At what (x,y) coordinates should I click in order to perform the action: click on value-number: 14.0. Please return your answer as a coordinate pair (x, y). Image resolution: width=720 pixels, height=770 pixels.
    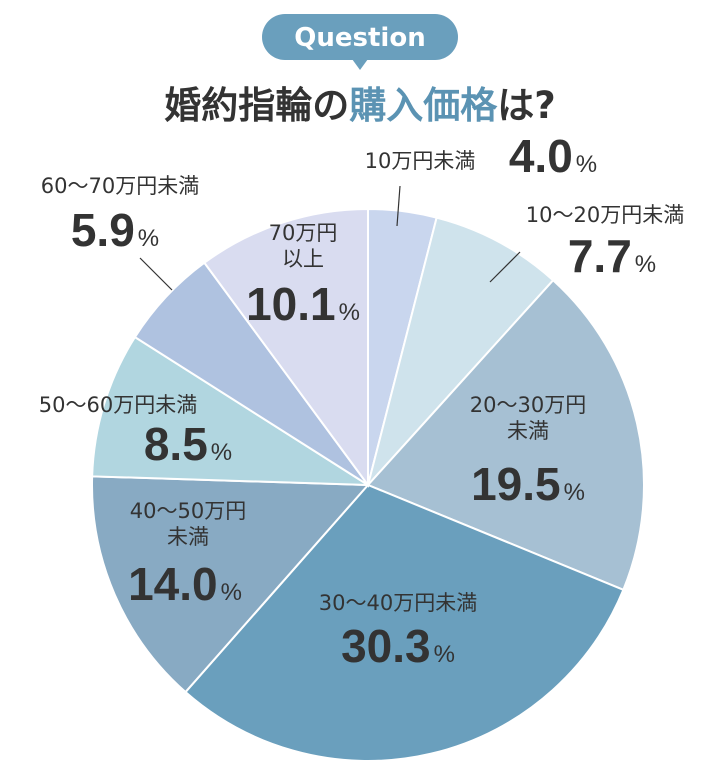
    Looking at the image, I should click on (173, 584).